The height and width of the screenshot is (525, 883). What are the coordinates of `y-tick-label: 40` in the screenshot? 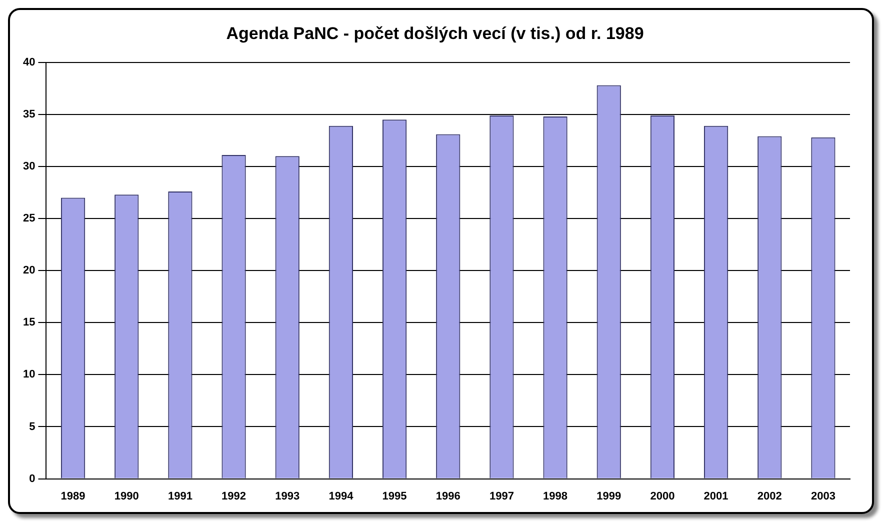 It's located at (29, 62).